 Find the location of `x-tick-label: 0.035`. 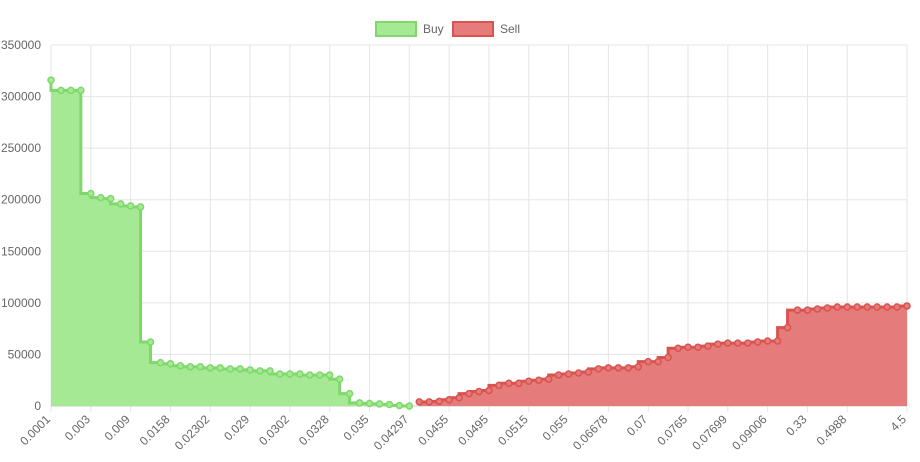

x-tick-label: 0.035 is located at coordinates (355, 427).